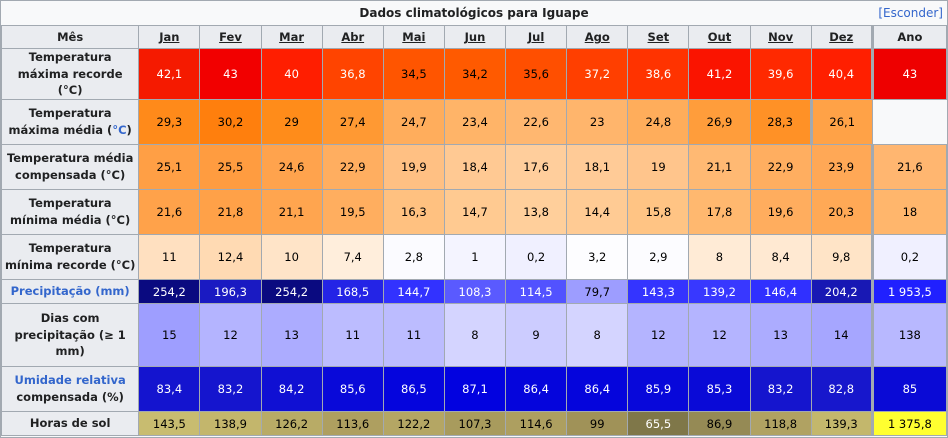 The image size is (948, 438). I want to click on value-cell: 79,7, so click(597, 292).